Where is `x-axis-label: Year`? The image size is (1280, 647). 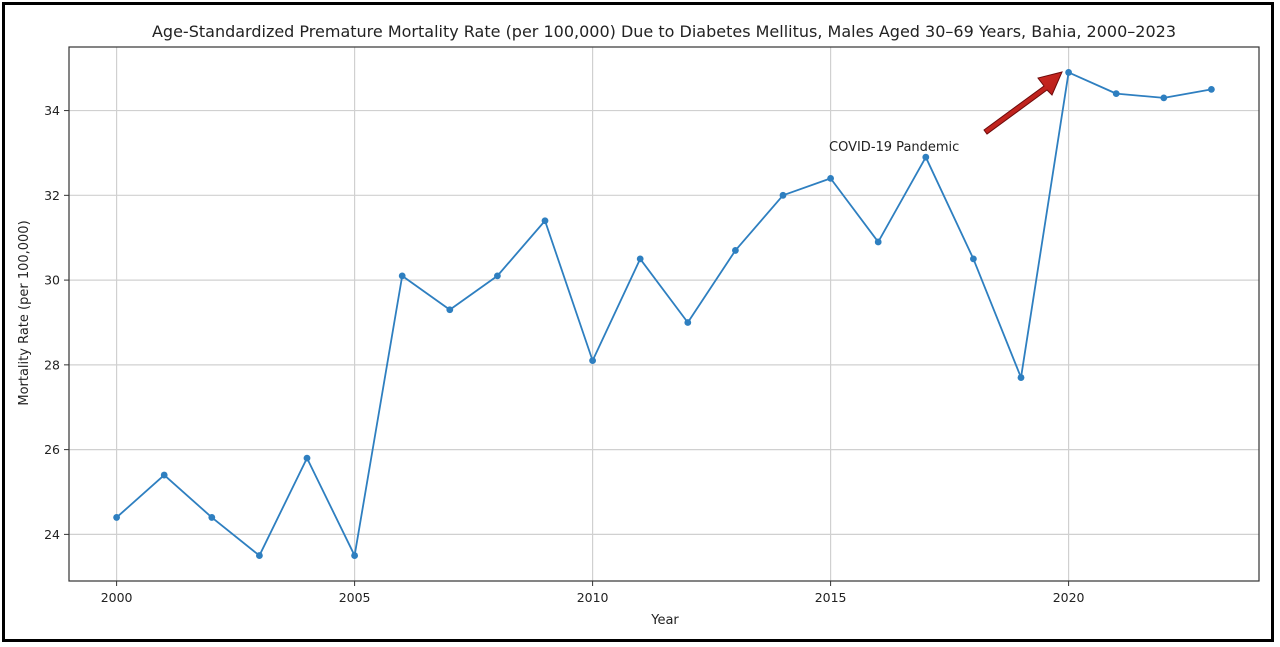
x-axis-label: Year is located at coordinates (664, 620).